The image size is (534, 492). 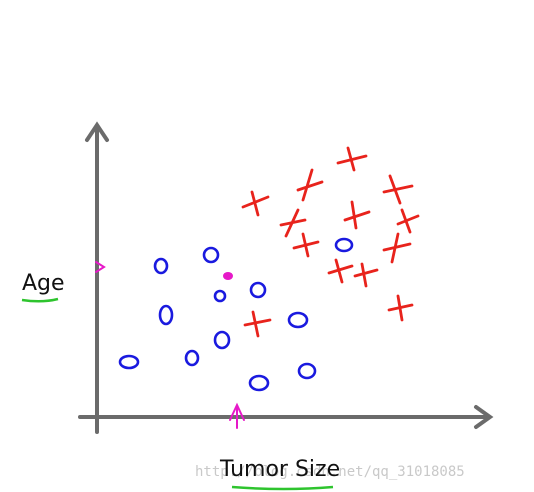 I want to click on crosses, so click(x=330, y=242).